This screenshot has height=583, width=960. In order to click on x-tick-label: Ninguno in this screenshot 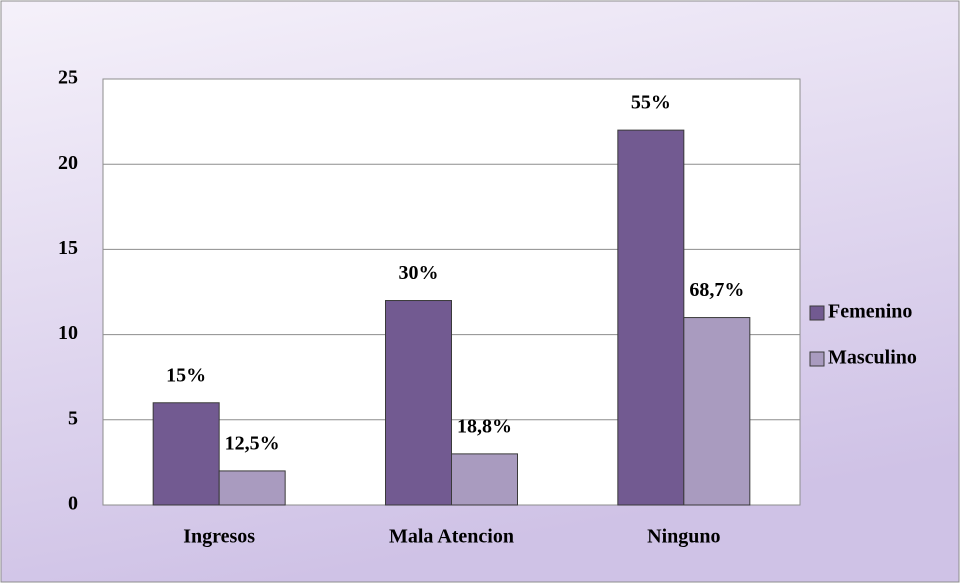, I will do `click(683, 537)`.